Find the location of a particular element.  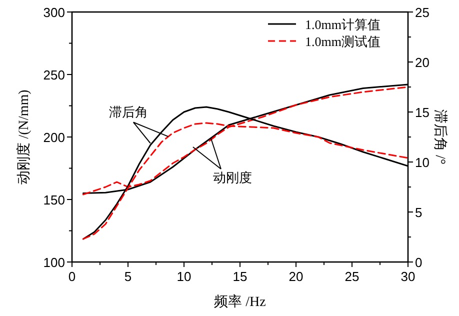

x-tick-label: 30 is located at coordinates (408, 276).